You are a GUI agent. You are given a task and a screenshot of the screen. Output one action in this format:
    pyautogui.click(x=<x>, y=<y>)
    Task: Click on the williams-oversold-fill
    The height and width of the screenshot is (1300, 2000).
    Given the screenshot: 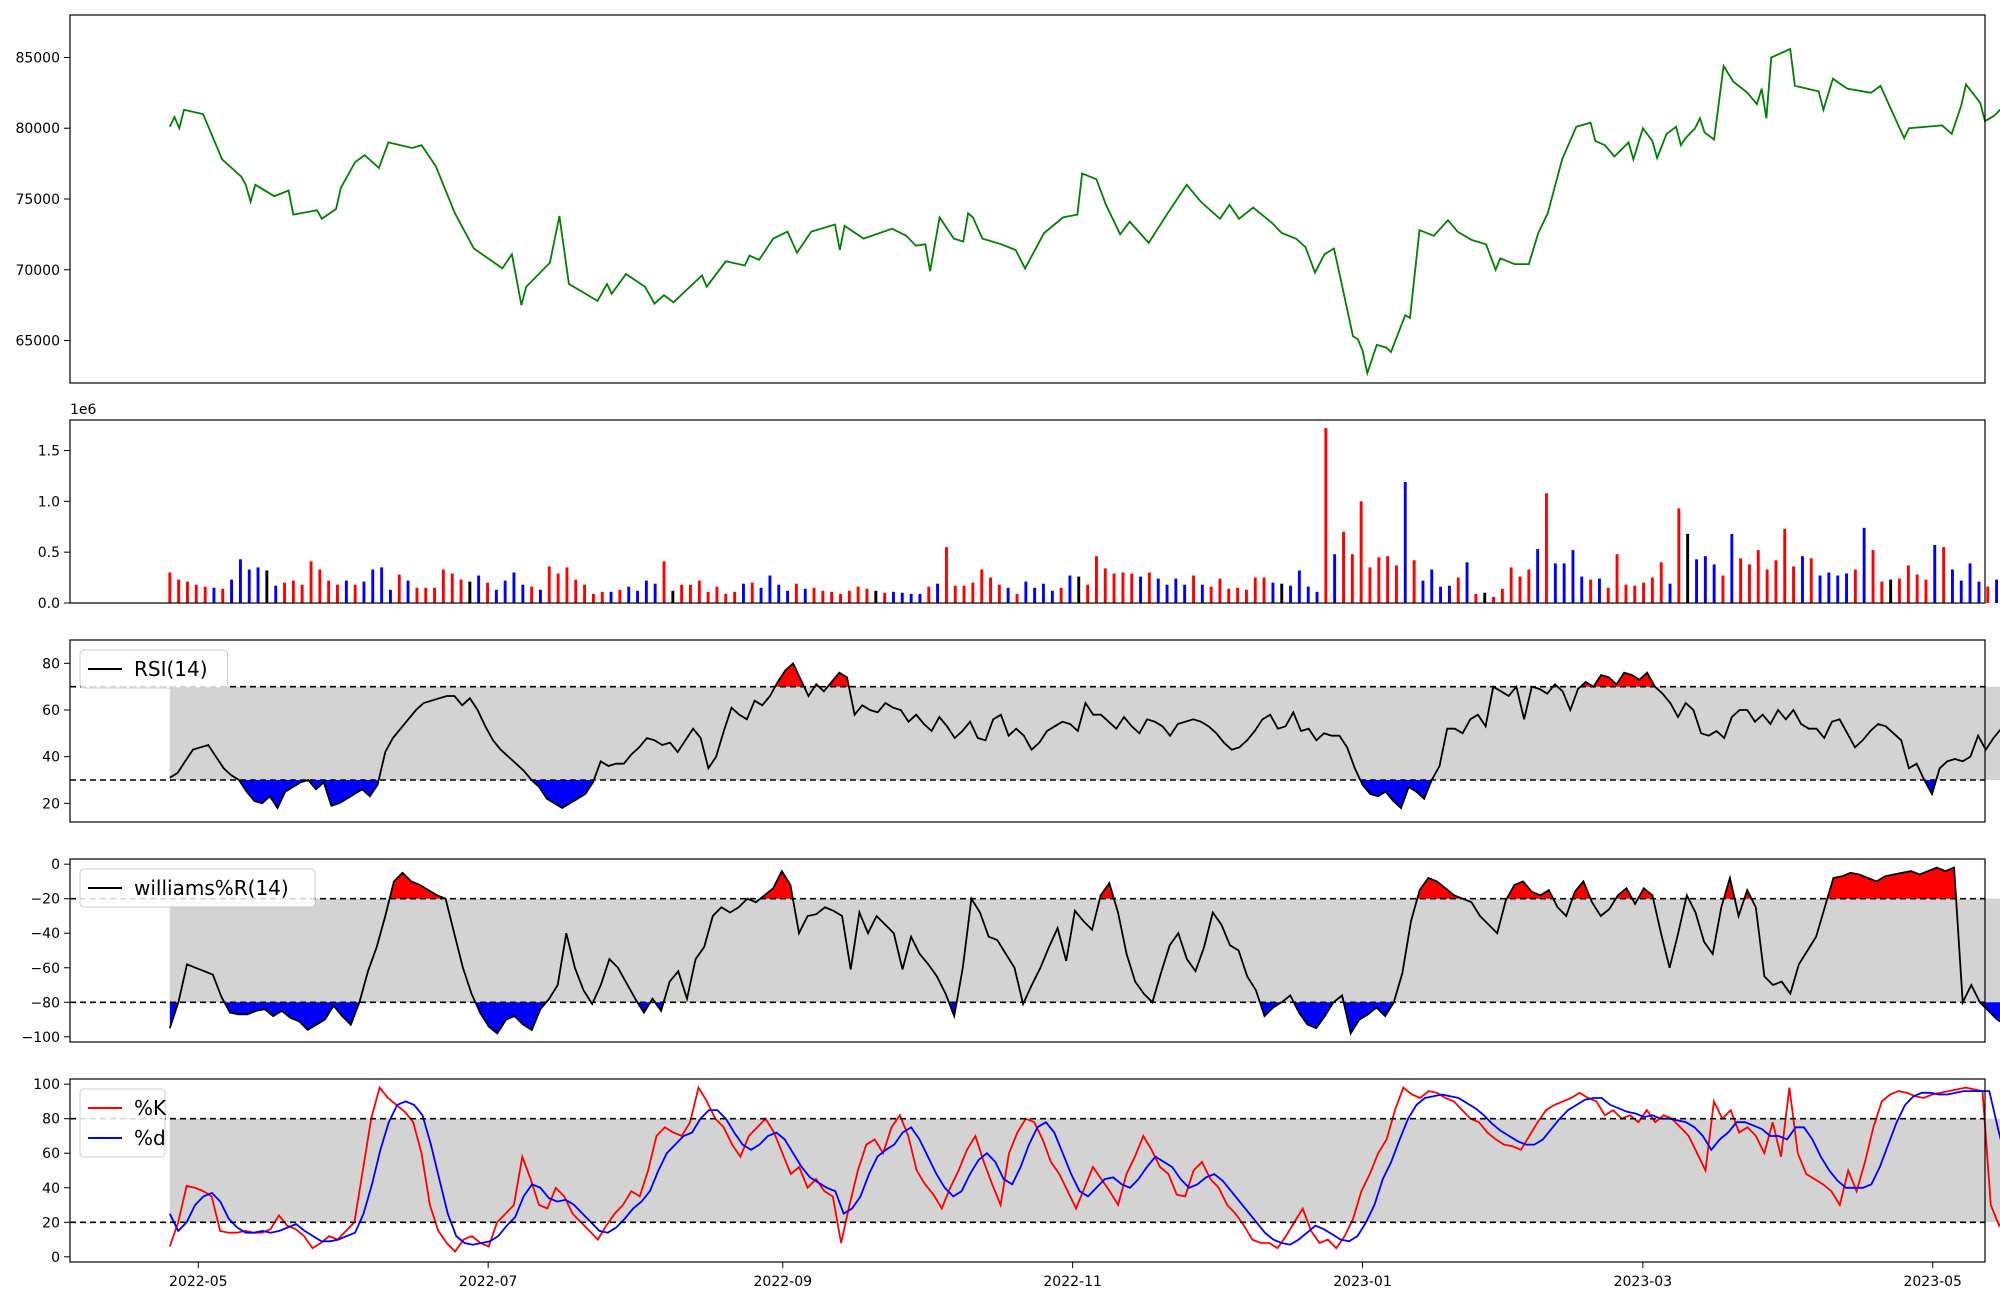 What is the action you would take?
    pyautogui.click(x=292, y=1016)
    